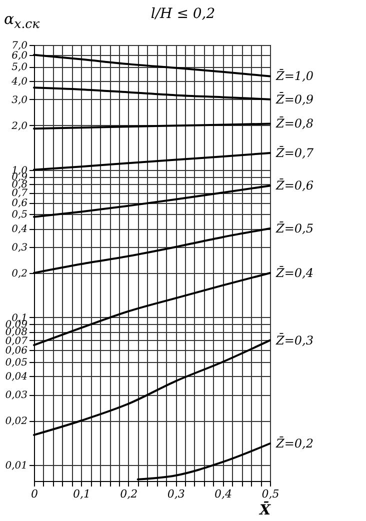  What do you see at coordinates (271, 494) in the screenshot?
I see `x-tick-label: 0,5` at bounding box center [271, 494].